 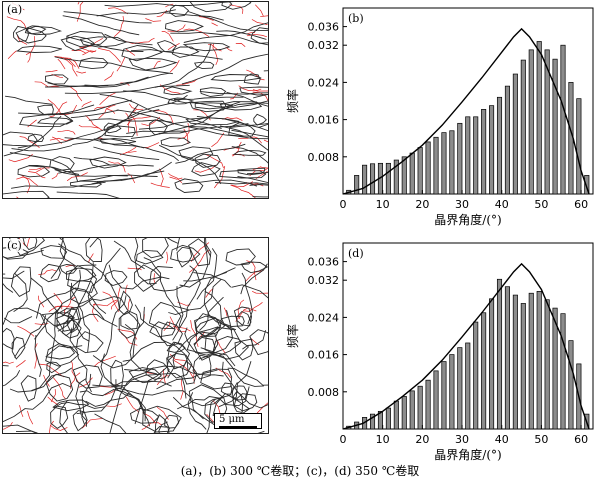 What do you see at coordinates (238, 421) in the screenshot?
I see `scale-bar: 5 μm` at bounding box center [238, 421].